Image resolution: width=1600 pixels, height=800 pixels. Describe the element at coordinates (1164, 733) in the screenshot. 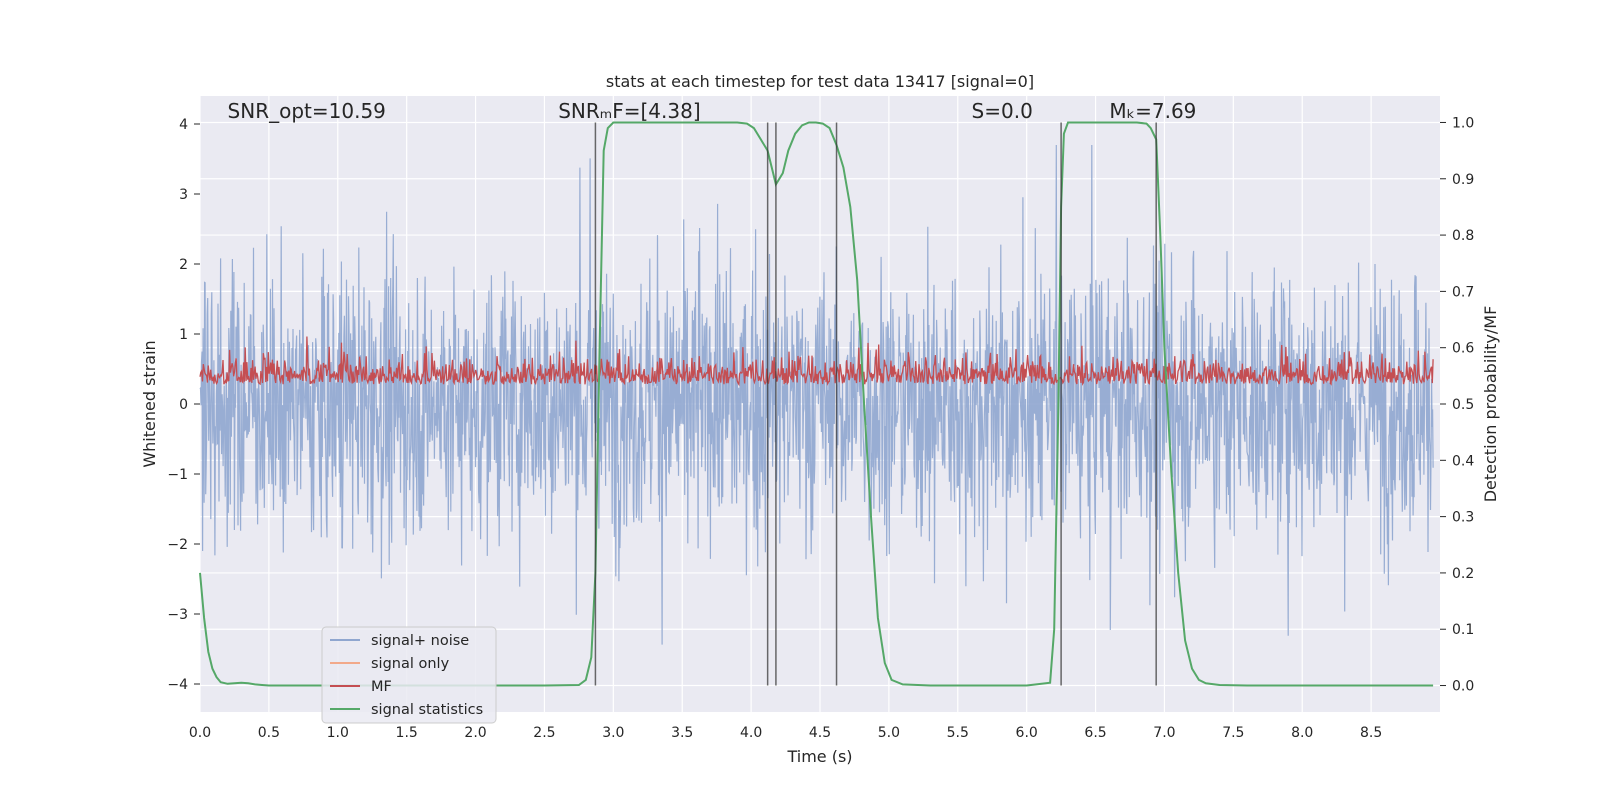

I see `x-tick-label: 7.0` at that location.